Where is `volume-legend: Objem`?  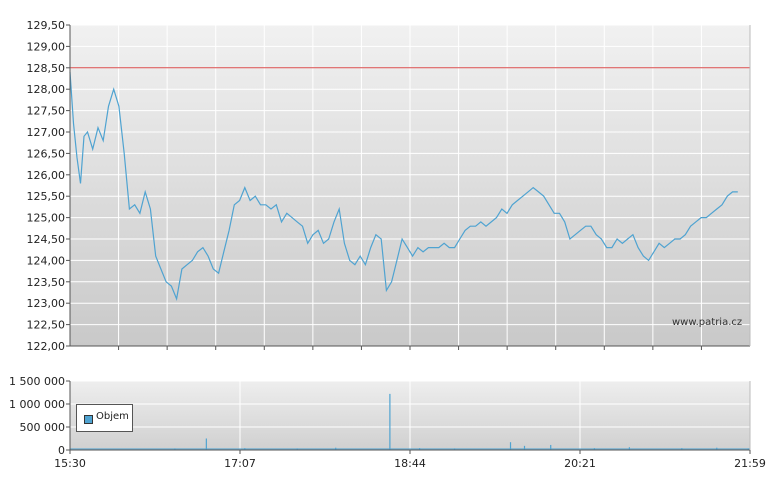
volume-legend: Objem is located at coordinates (104, 418).